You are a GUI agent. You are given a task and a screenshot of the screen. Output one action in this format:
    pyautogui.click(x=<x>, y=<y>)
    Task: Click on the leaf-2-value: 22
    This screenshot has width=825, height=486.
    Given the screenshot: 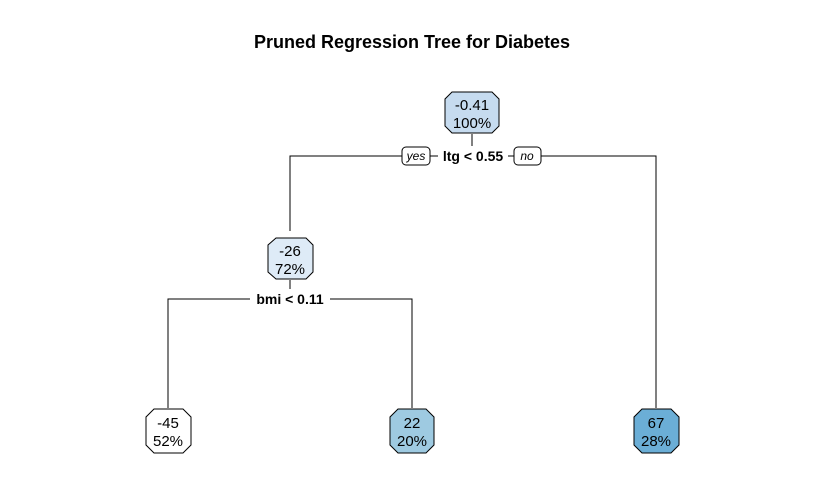 What is the action you would take?
    pyautogui.click(x=412, y=423)
    